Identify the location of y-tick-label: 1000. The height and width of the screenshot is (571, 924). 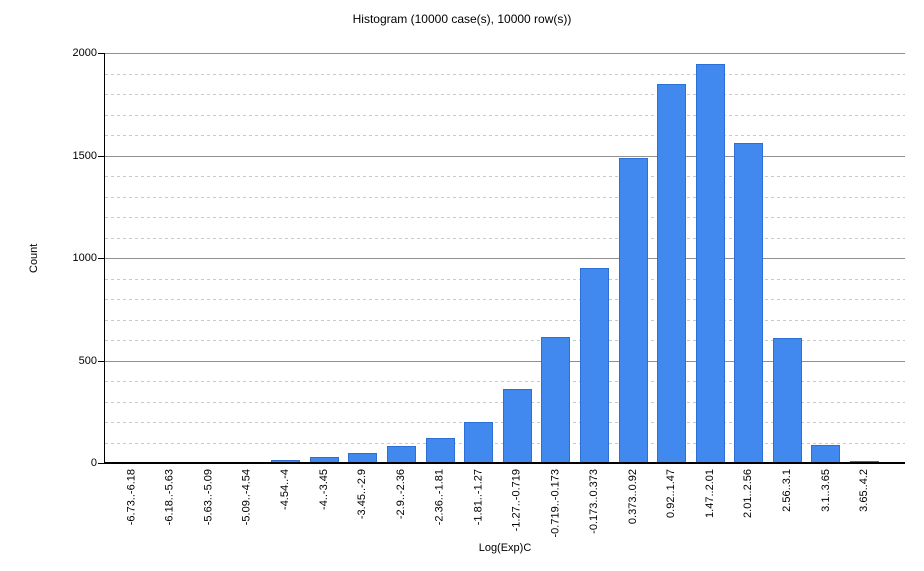
(84, 258).